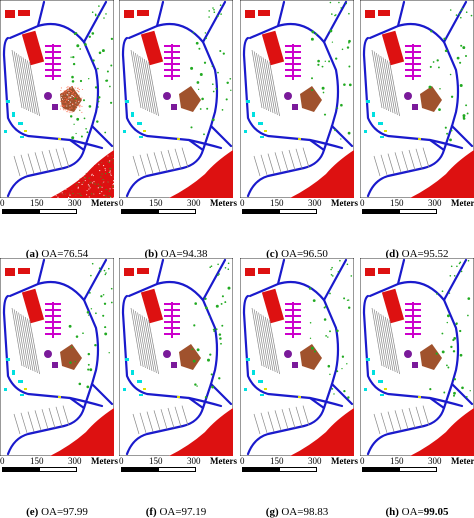  What do you see at coordinates (32, 512) in the screenshot?
I see `caption-letter: (e)` at bounding box center [32, 512].